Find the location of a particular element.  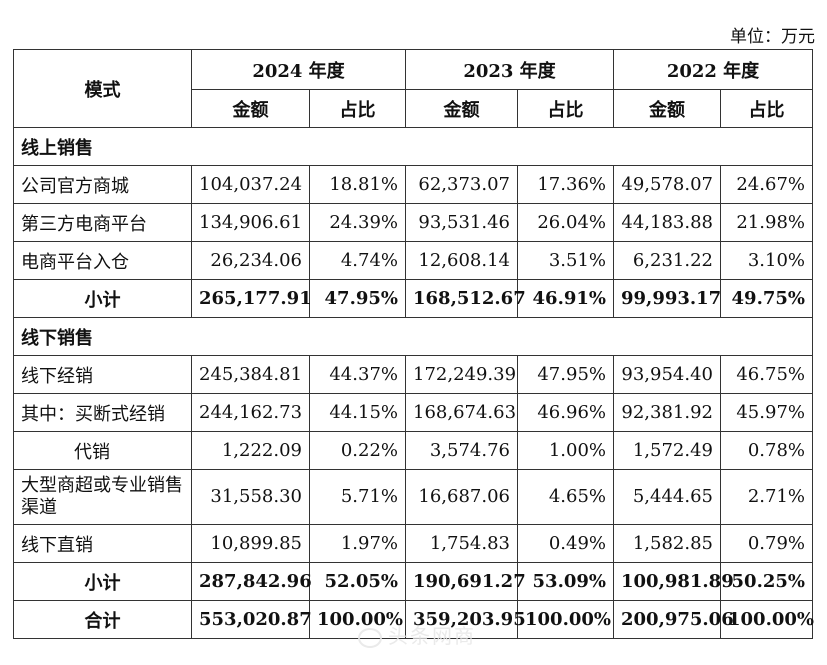

cell: 53.09% is located at coordinates (565, 581).